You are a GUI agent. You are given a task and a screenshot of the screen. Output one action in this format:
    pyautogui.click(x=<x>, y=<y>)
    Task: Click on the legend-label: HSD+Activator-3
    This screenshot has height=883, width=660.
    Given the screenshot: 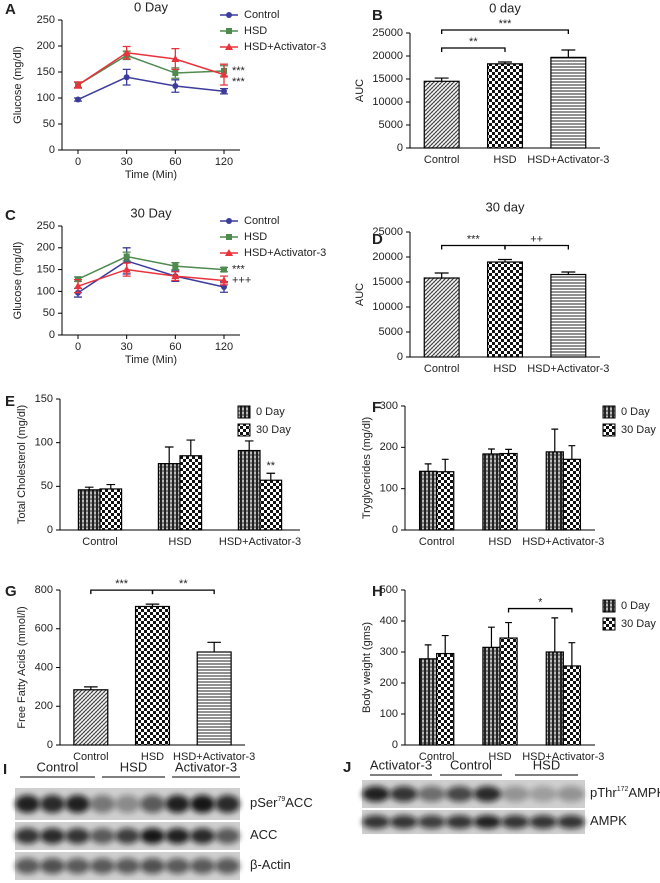 What is the action you would take?
    pyautogui.click(x=285, y=47)
    